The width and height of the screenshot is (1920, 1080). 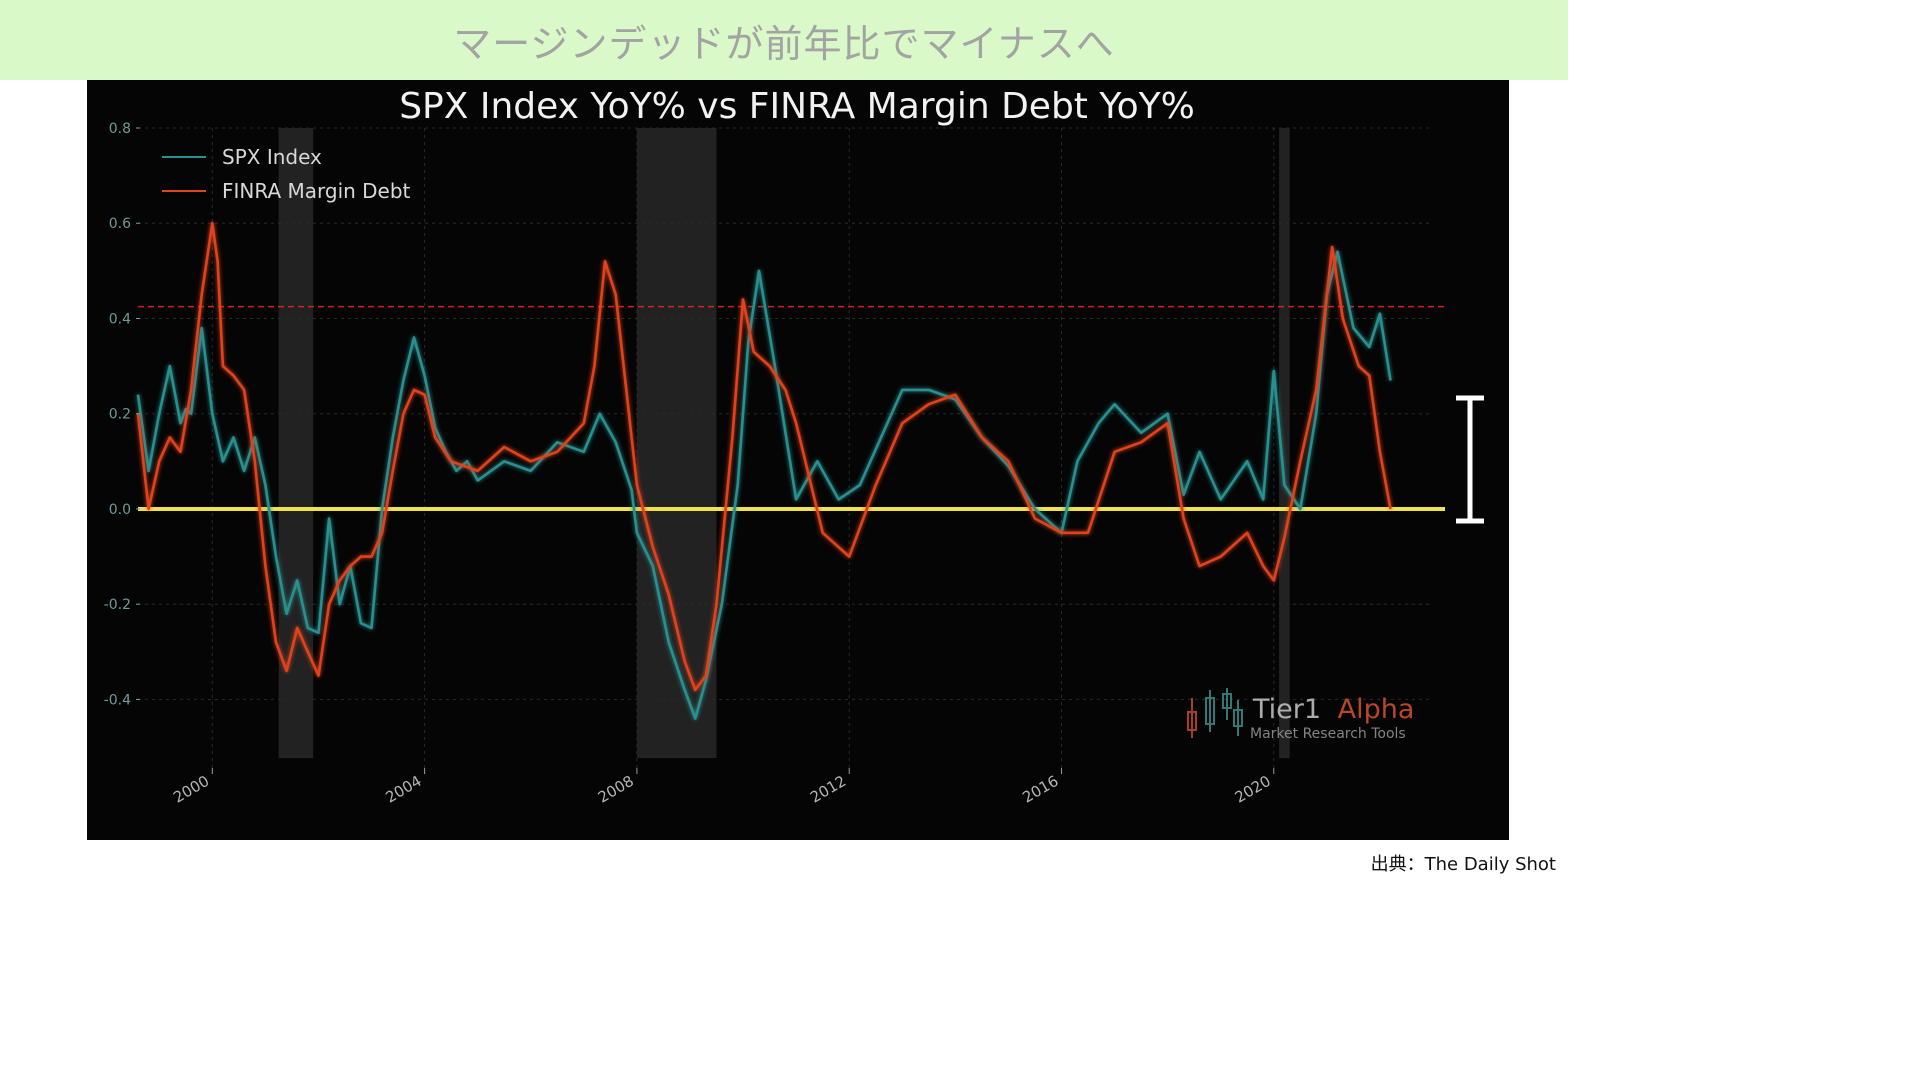 I want to click on source-credit: 出典：The Daily Shot, so click(x=1463, y=864).